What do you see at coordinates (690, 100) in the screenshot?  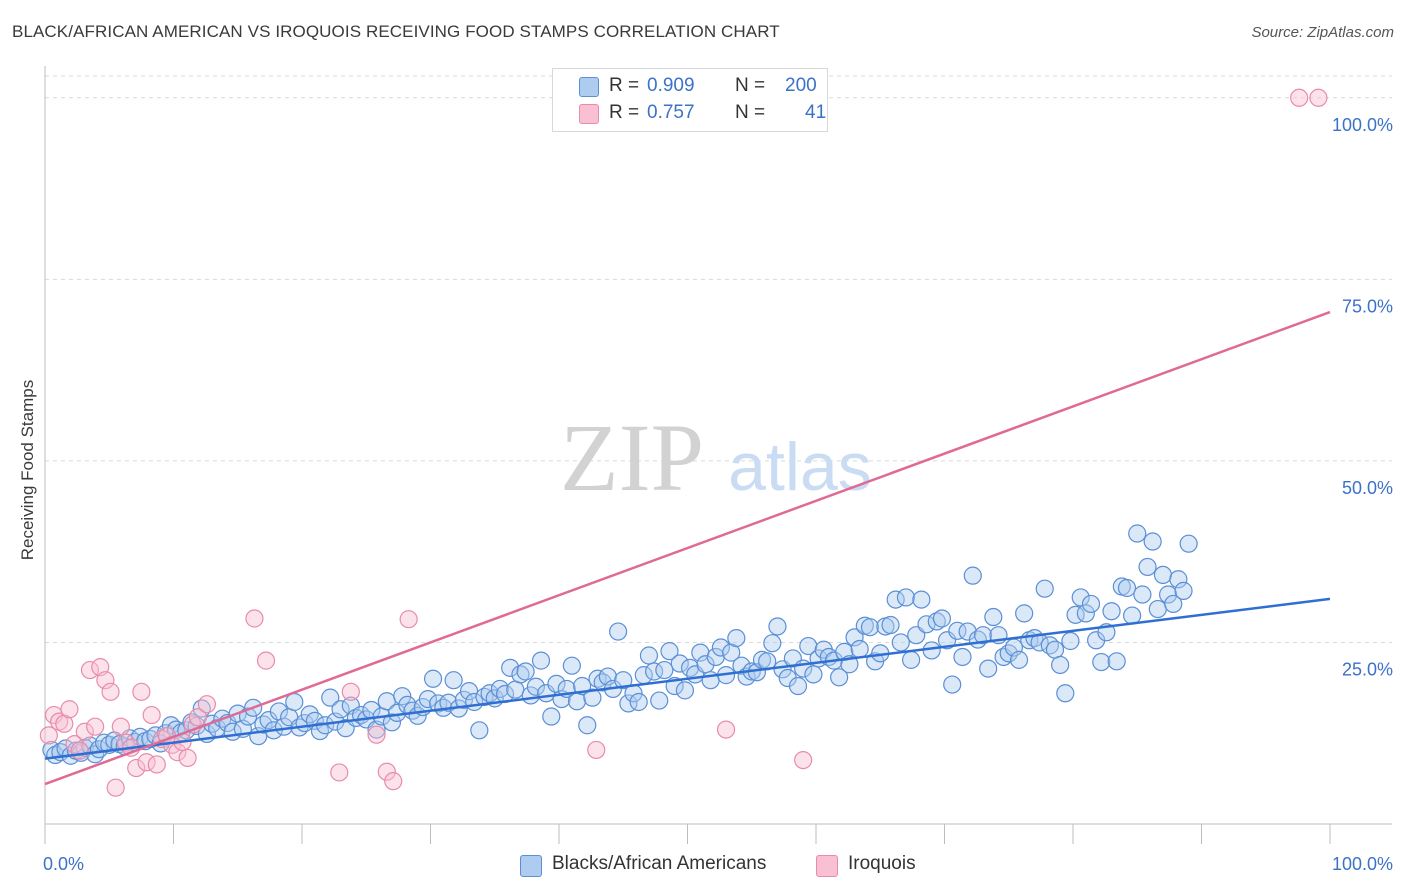 I see `legend: R = 0.909 N = 200 R = 0.757 N = 41` at bounding box center [690, 100].